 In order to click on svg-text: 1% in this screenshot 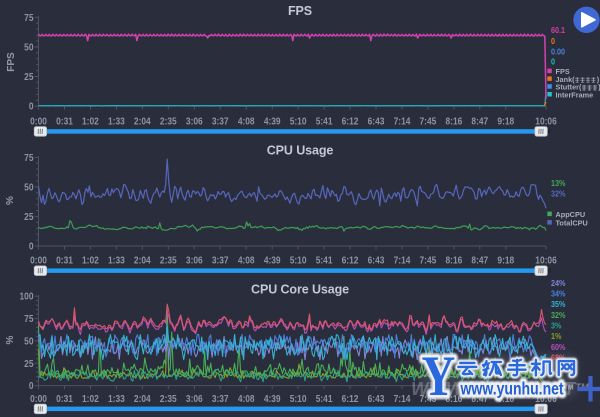, I will do `click(556, 337)`.